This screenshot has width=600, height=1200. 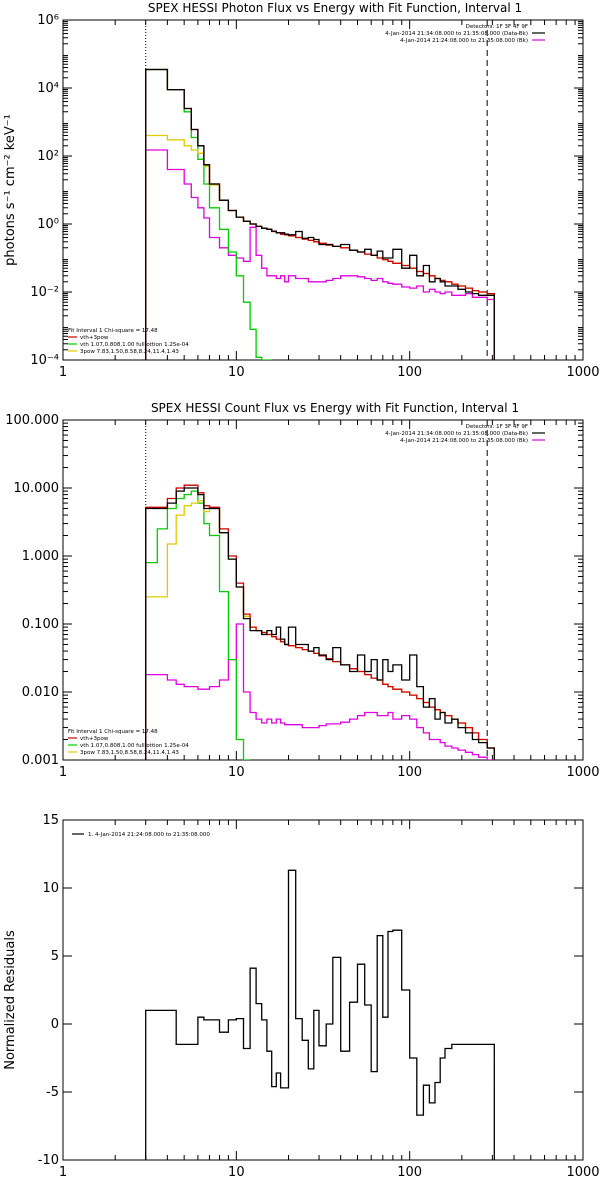 What do you see at coordinates (10, 1000) in the screenshot?
I see `resid-y-axis-label: Normalized Residuals` at bounding box center [10, 1000].